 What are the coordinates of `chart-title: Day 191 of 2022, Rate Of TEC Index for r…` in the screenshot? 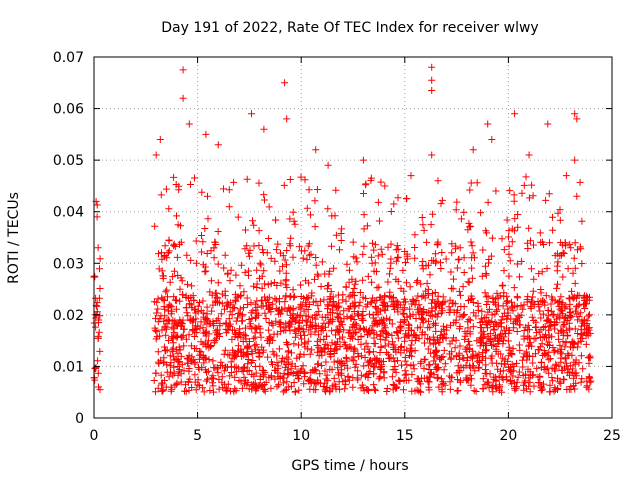 It's located at (349, 28).